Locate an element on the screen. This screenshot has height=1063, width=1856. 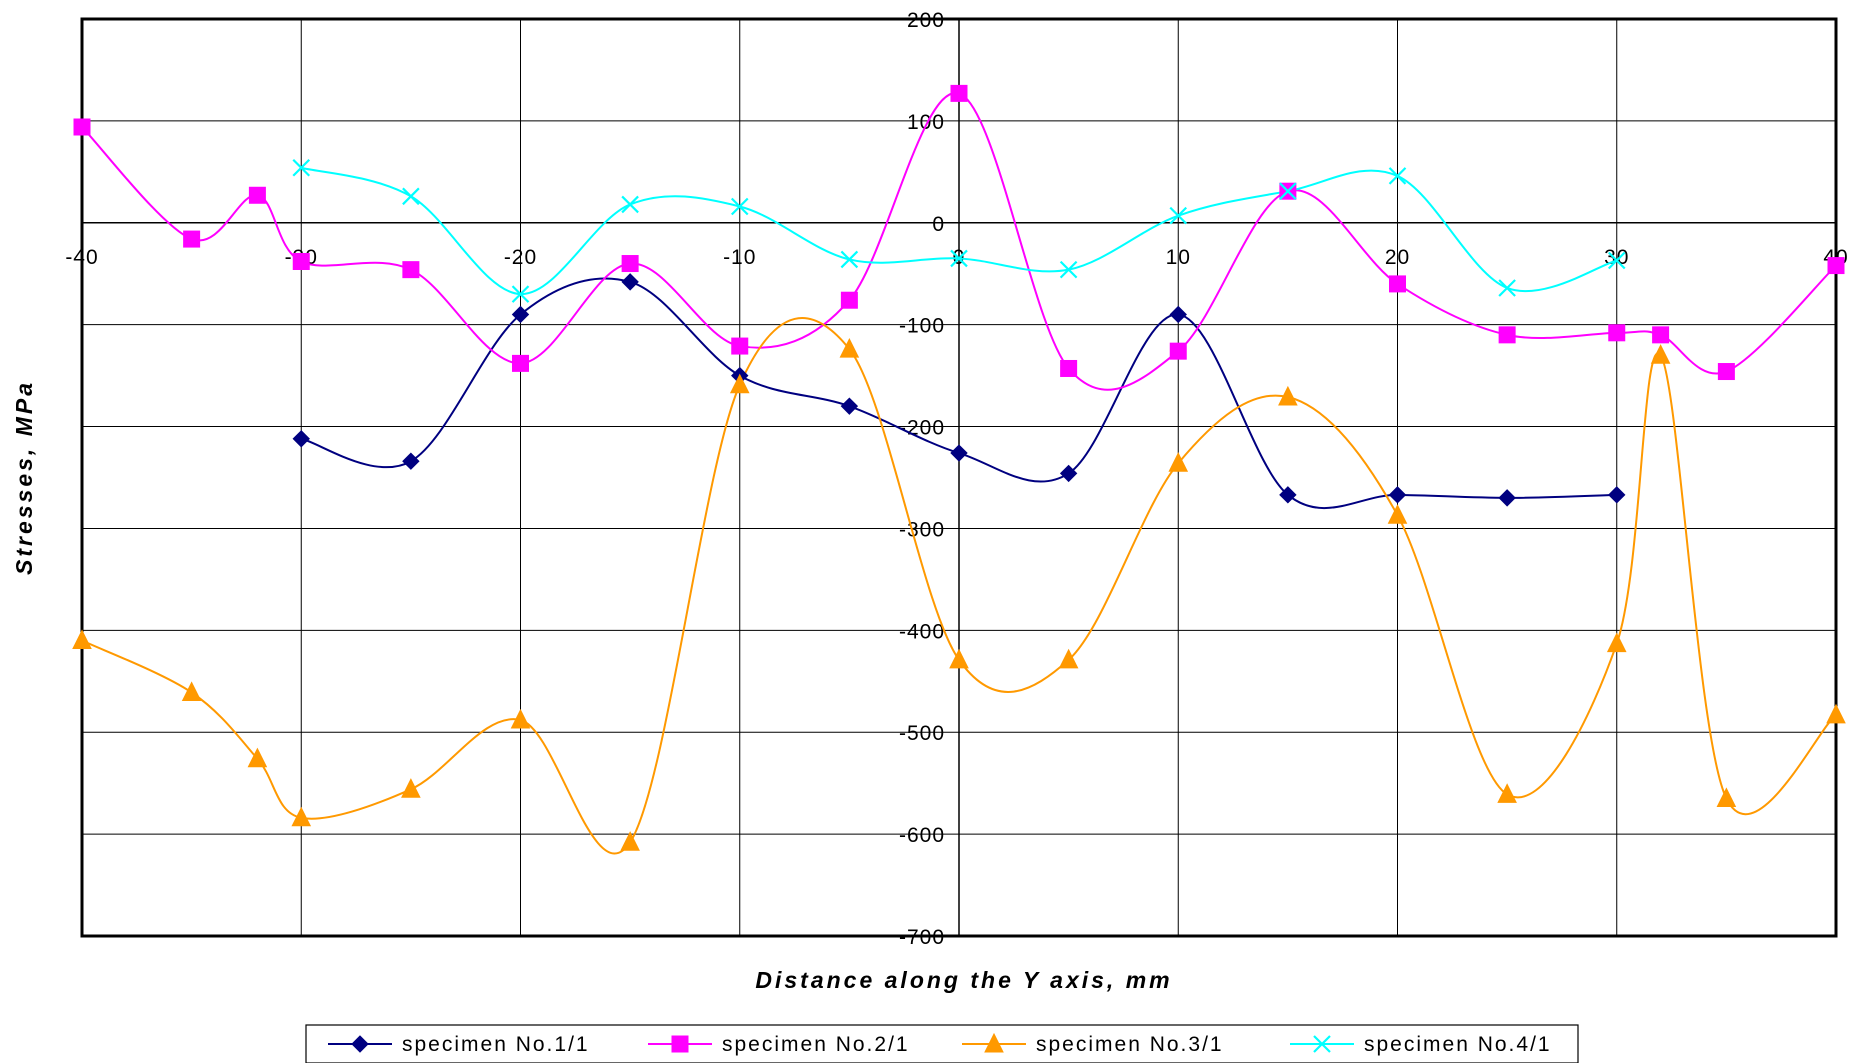
y-tick-label: -500 is located at coordinates (922, 733).